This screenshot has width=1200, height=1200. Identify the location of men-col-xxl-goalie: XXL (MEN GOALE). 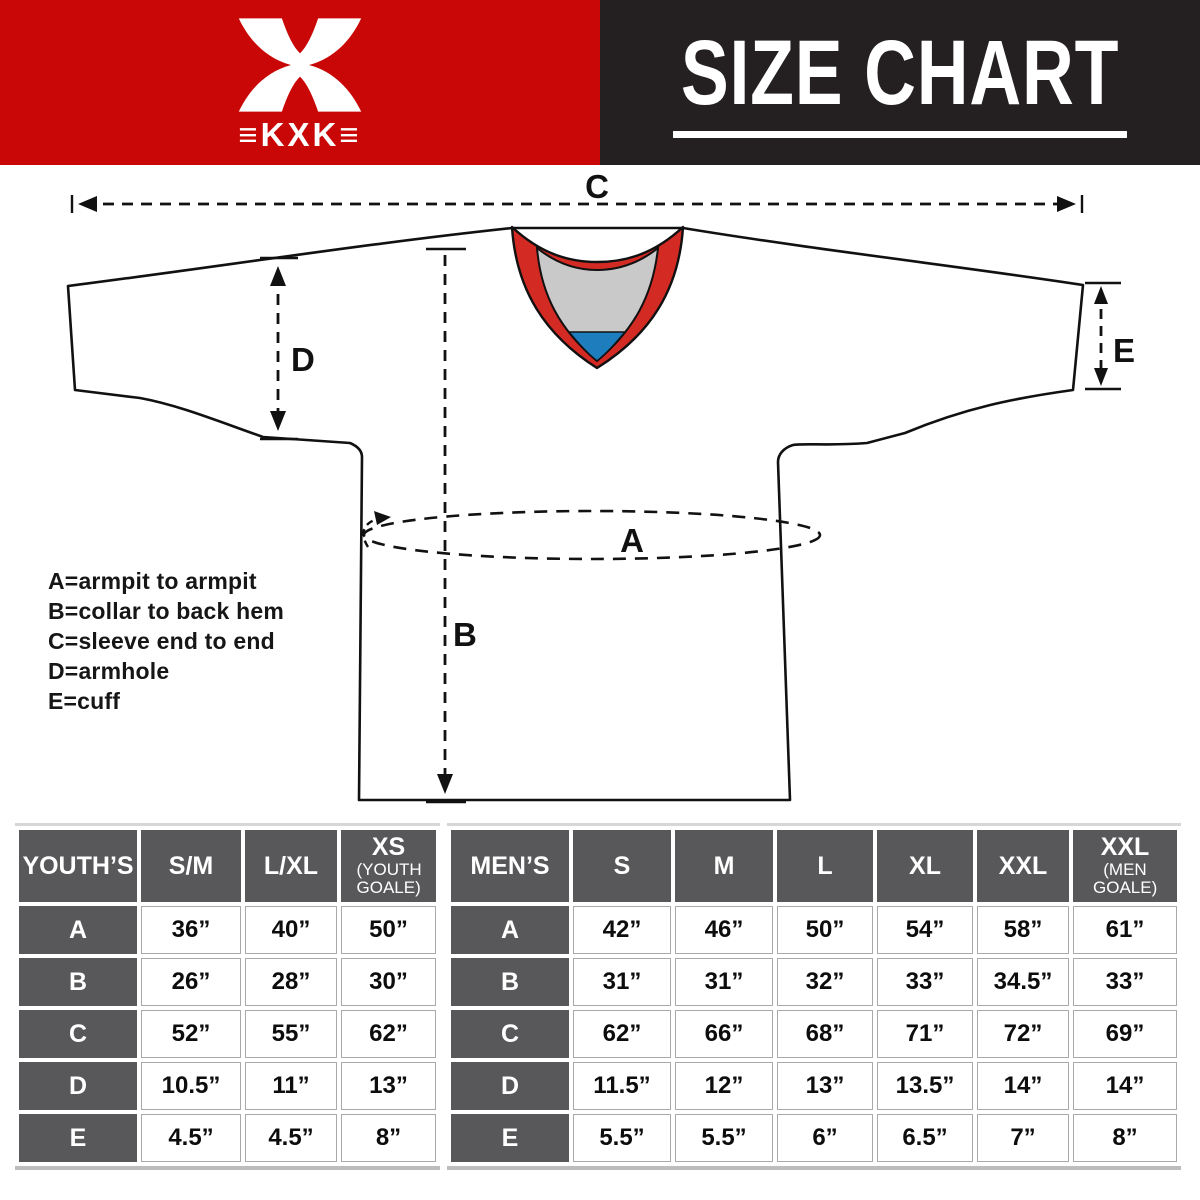
(1125, 866).